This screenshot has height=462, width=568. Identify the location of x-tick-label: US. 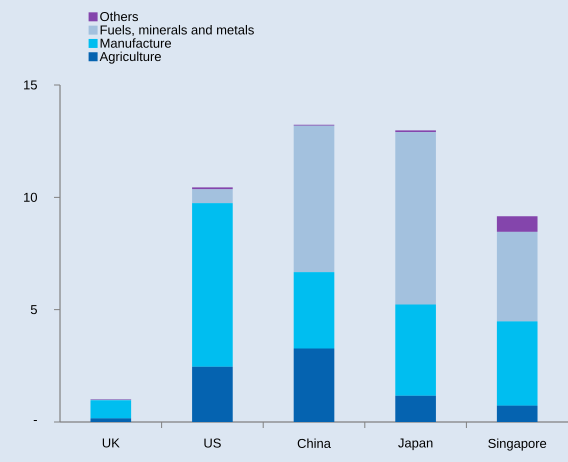
(212, 443).